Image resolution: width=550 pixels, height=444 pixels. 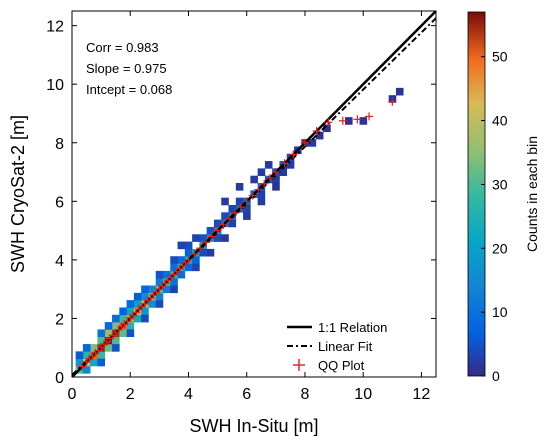 I want to click on y-tick-label: 0, so click(x=59, y=378).